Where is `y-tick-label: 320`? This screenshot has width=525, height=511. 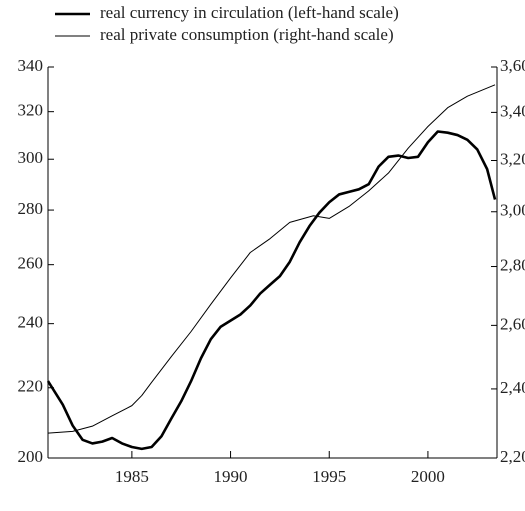
y-tick-label: 320 is located at coordinates (31, 110).